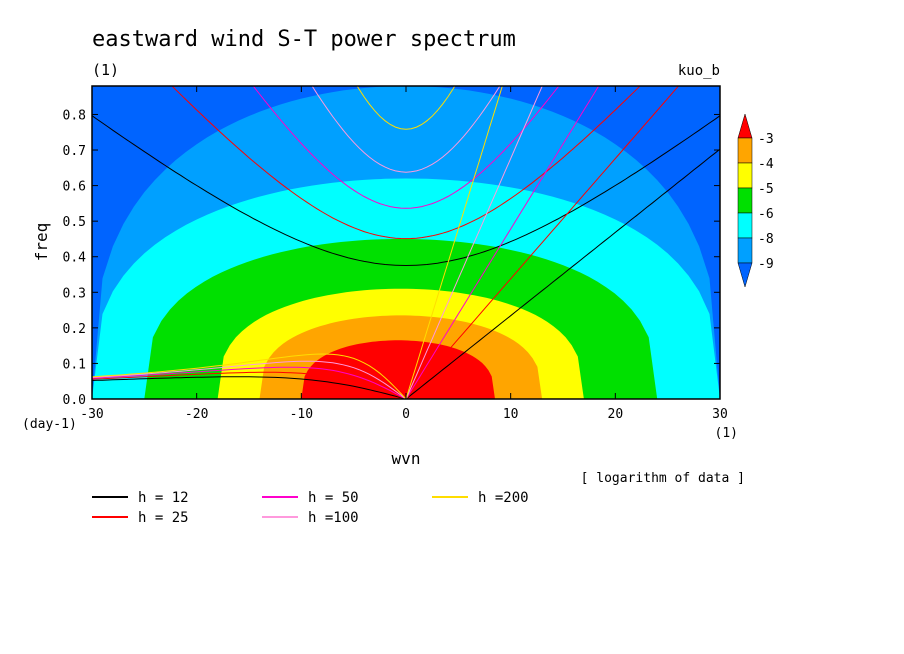 The height and width of the screenshot is (654, 904). Describe the element at coordinates (333, 518) in the screenshot. I see `legend-label: h =100` at that location.